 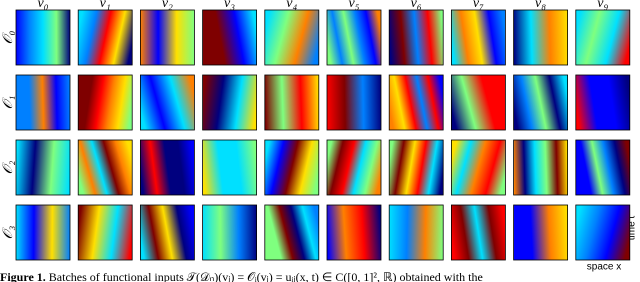 I want to click on row-label: 𝒪₀, so click(x=8, y=38).